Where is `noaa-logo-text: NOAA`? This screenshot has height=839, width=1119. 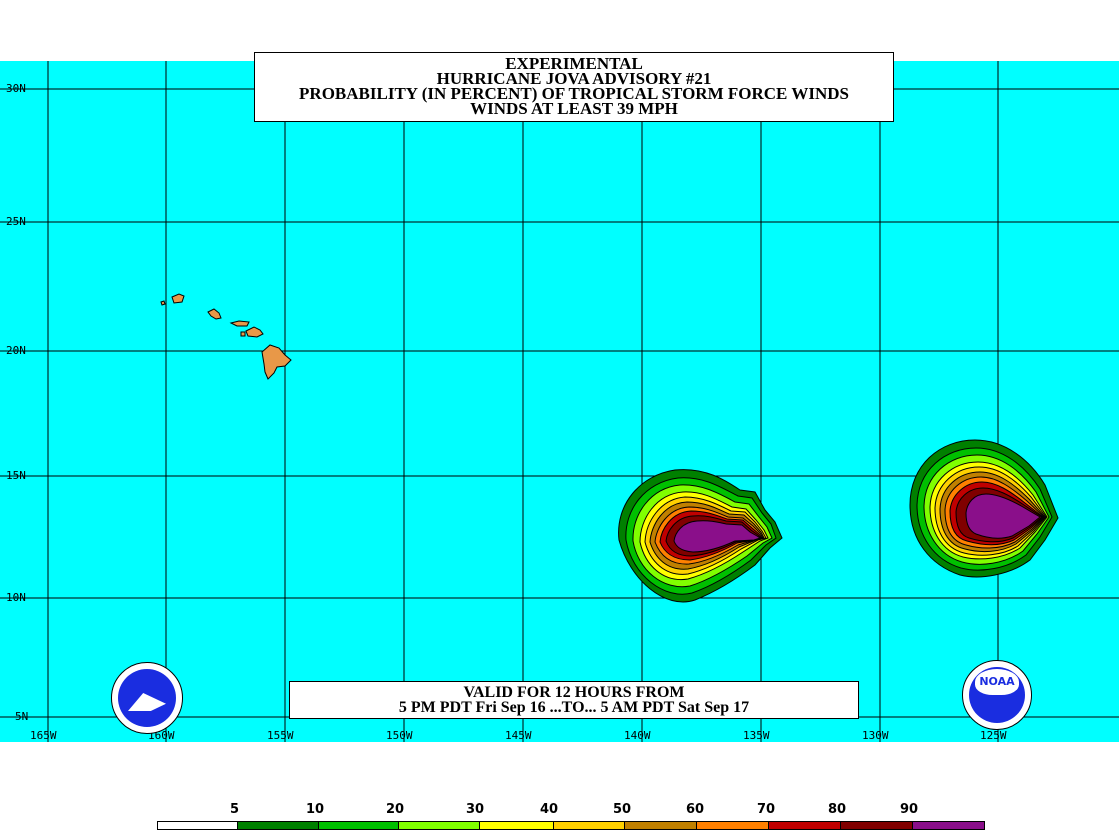
noaa-logo-text: NOAA is located at coordinates (997, 681).